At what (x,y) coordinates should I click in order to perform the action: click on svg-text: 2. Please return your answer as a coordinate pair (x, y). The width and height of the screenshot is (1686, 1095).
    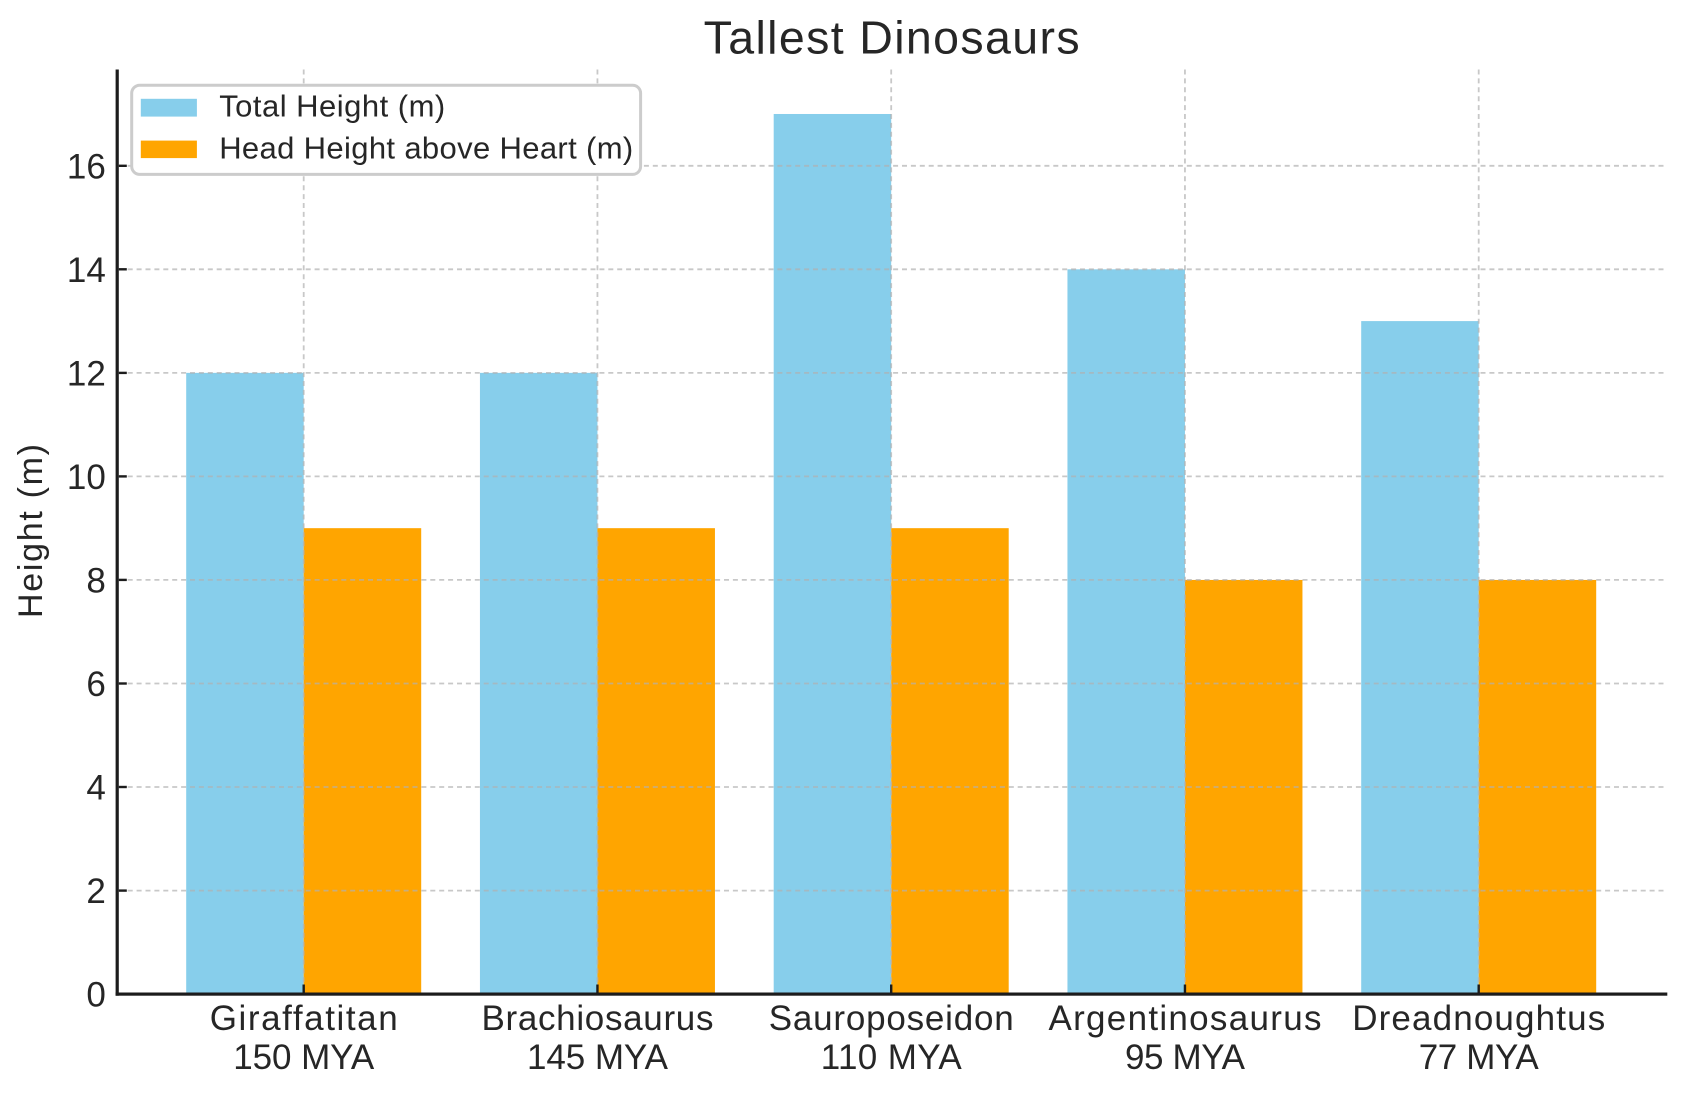
    Looking at the image, I should click on (95, 891).